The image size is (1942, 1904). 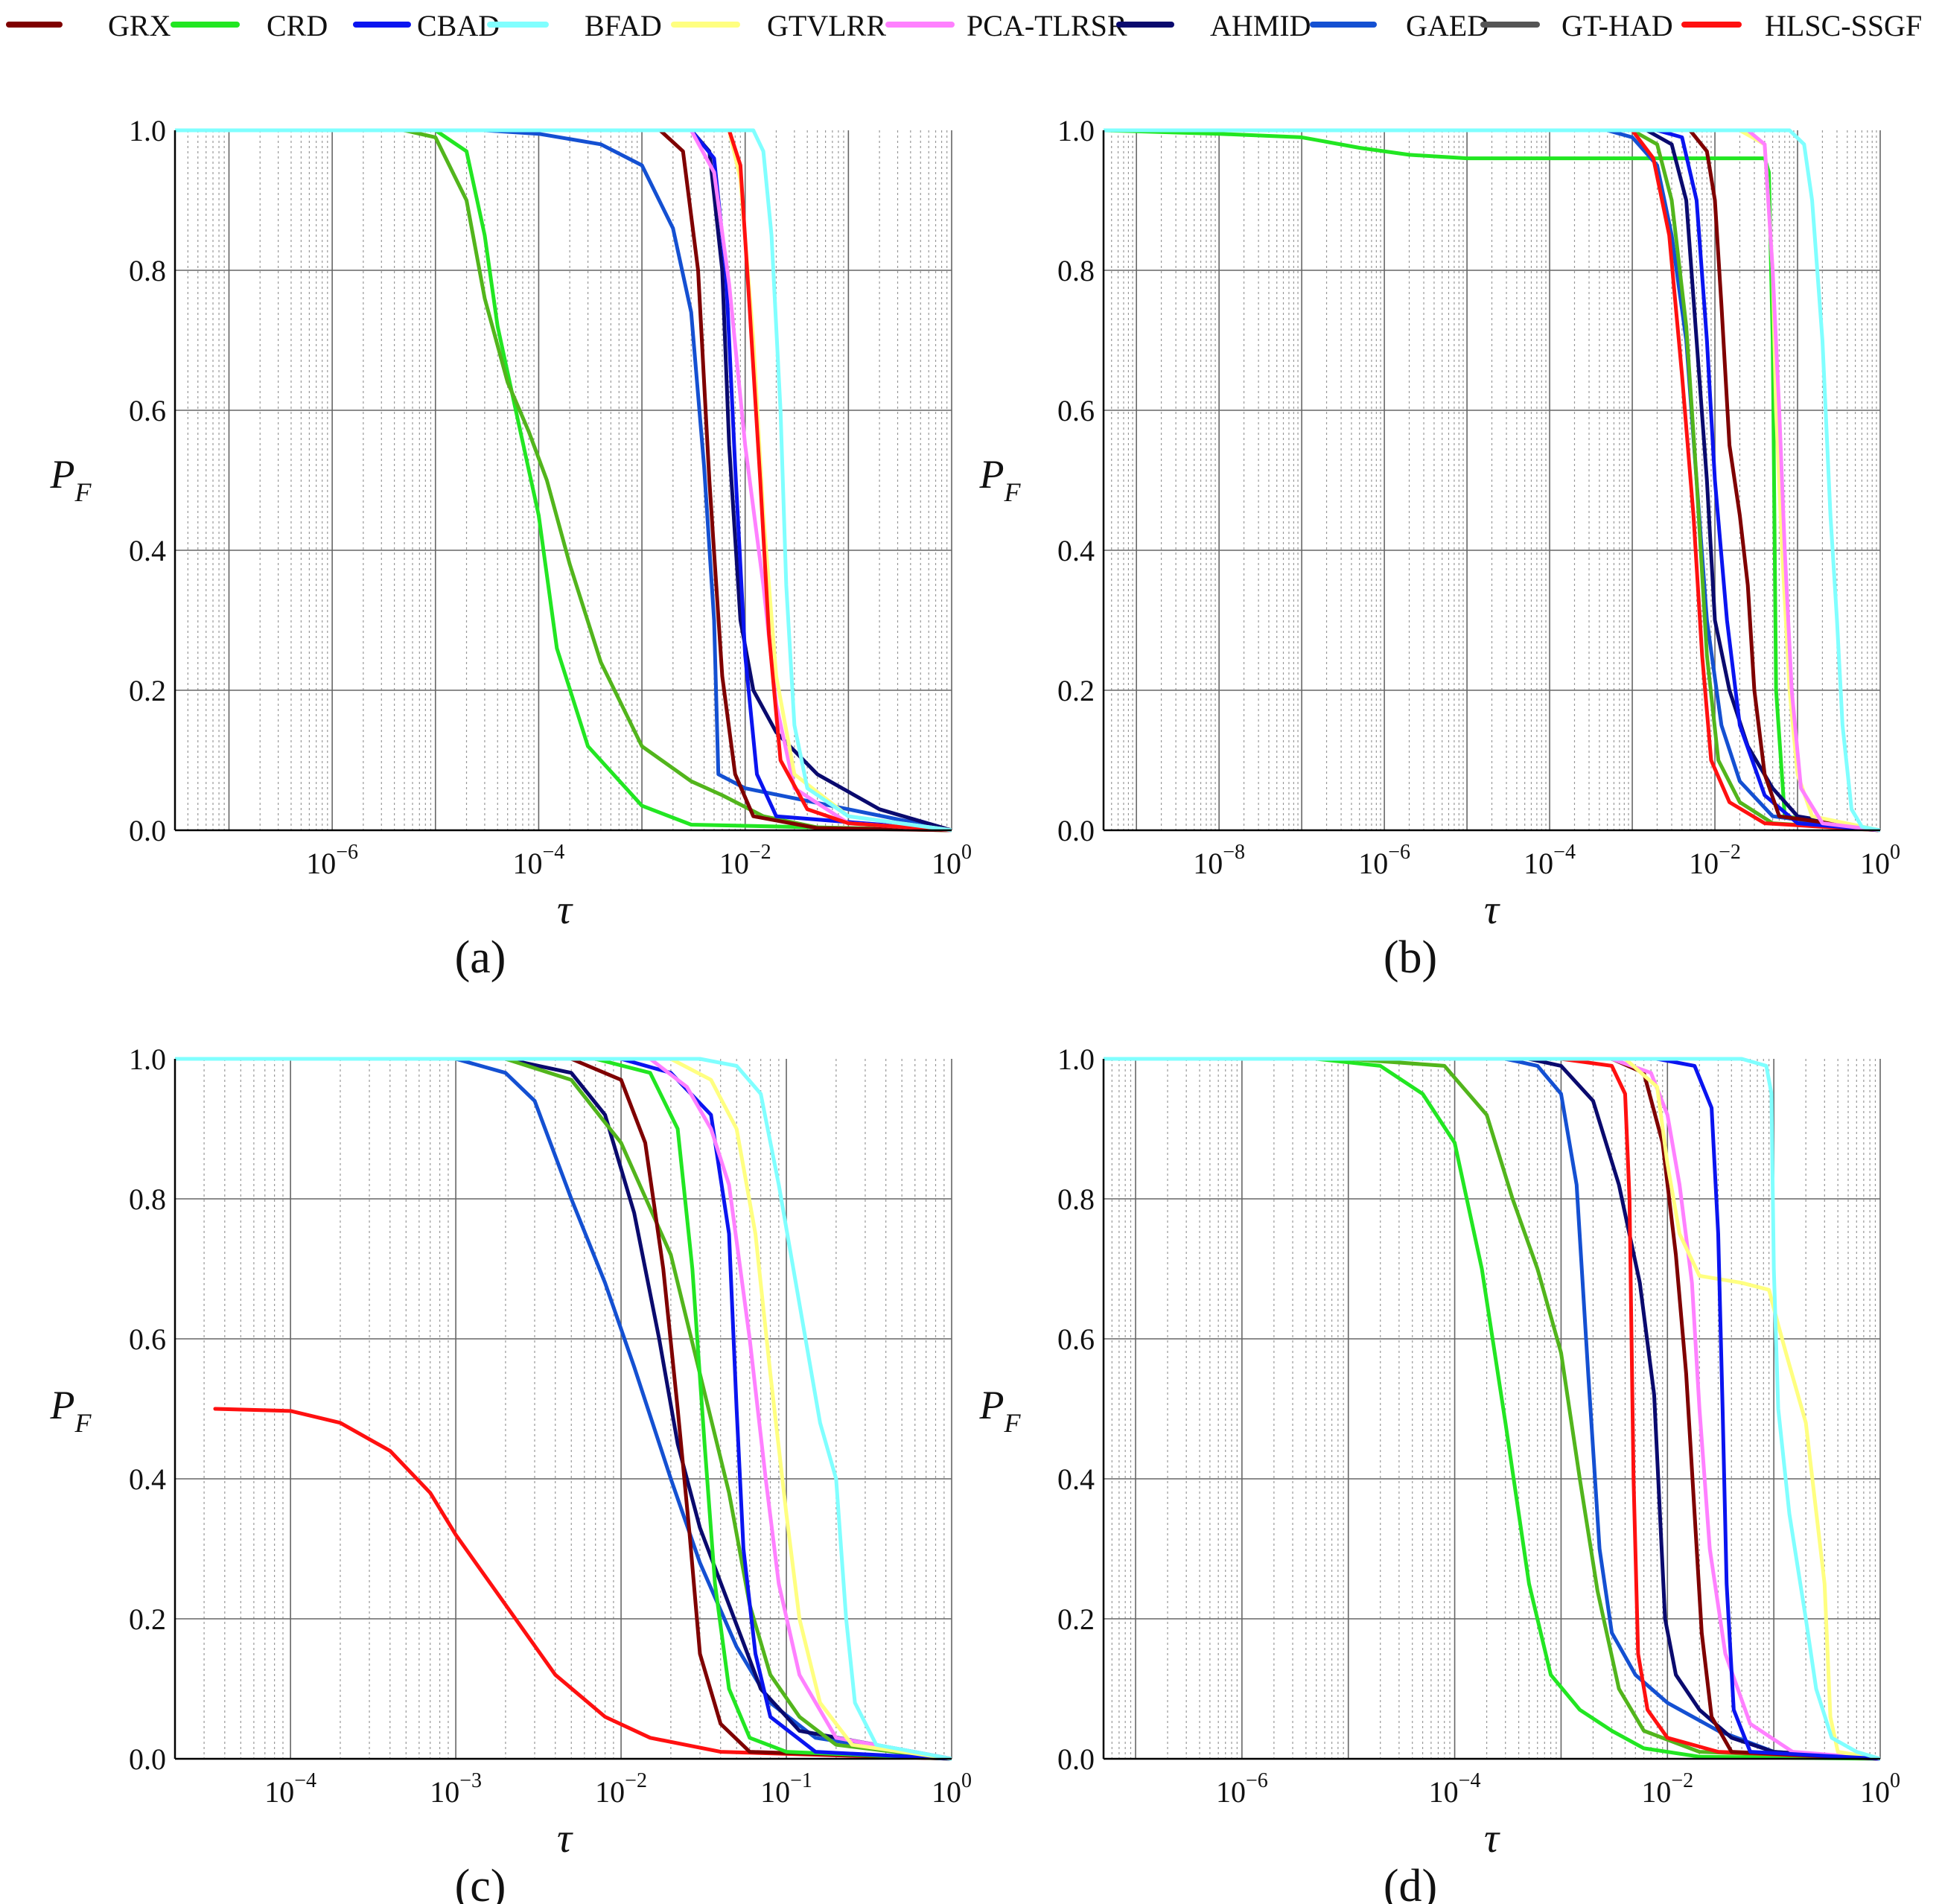 What do you see at coordinates (1576, 25) in the screenshot?
I see `legend-entry-gt-had: GT-HAD` at bounding box center [1576, 25].